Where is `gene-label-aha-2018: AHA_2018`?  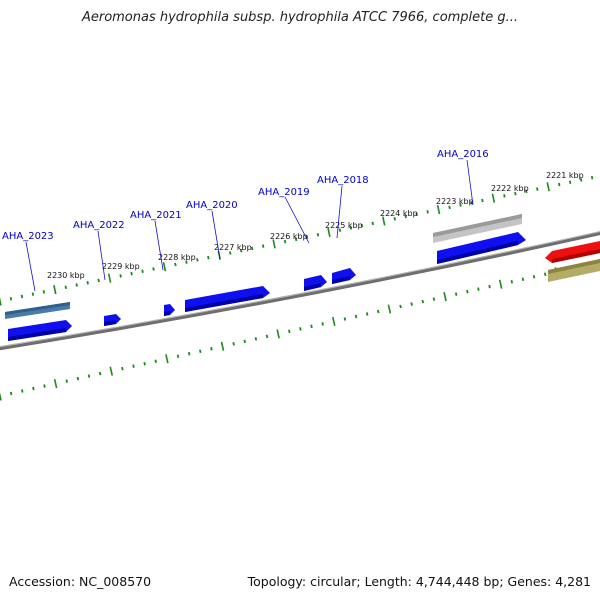 gene-label-aha-2018: AHA_2018 is located at coordinates (343, 180).